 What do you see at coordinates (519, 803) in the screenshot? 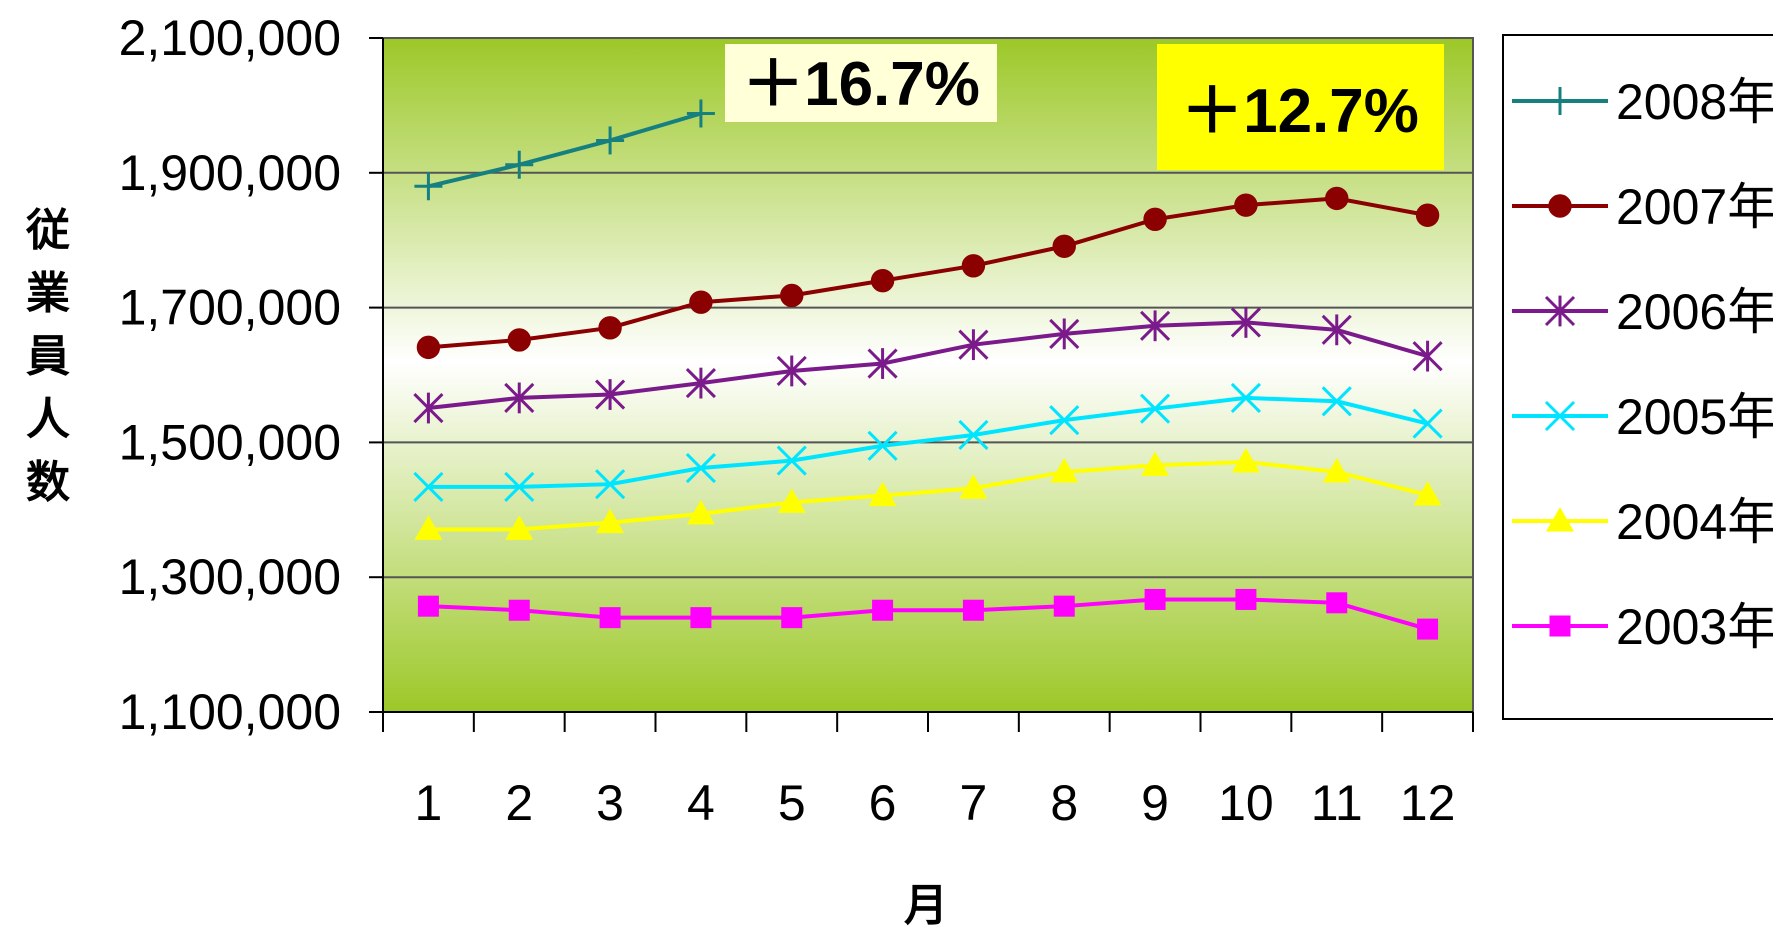
I see `x-tick-label: 2` at bounding box center [519, 803].